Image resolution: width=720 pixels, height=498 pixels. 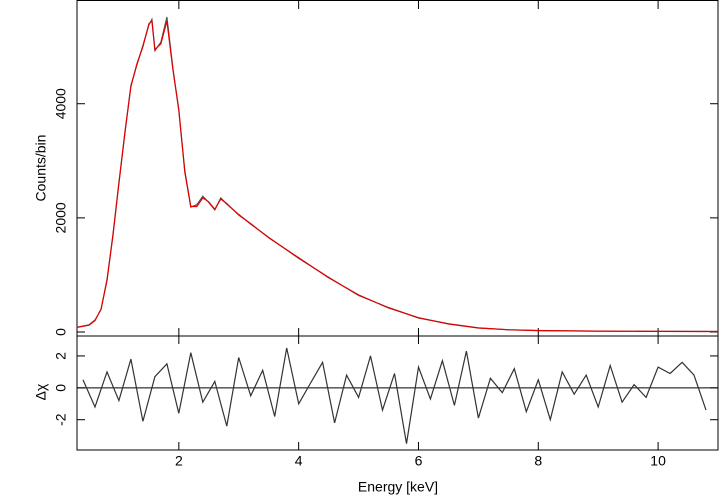 I want to click on x-tick-label: 8, so click(x=538, y=461).